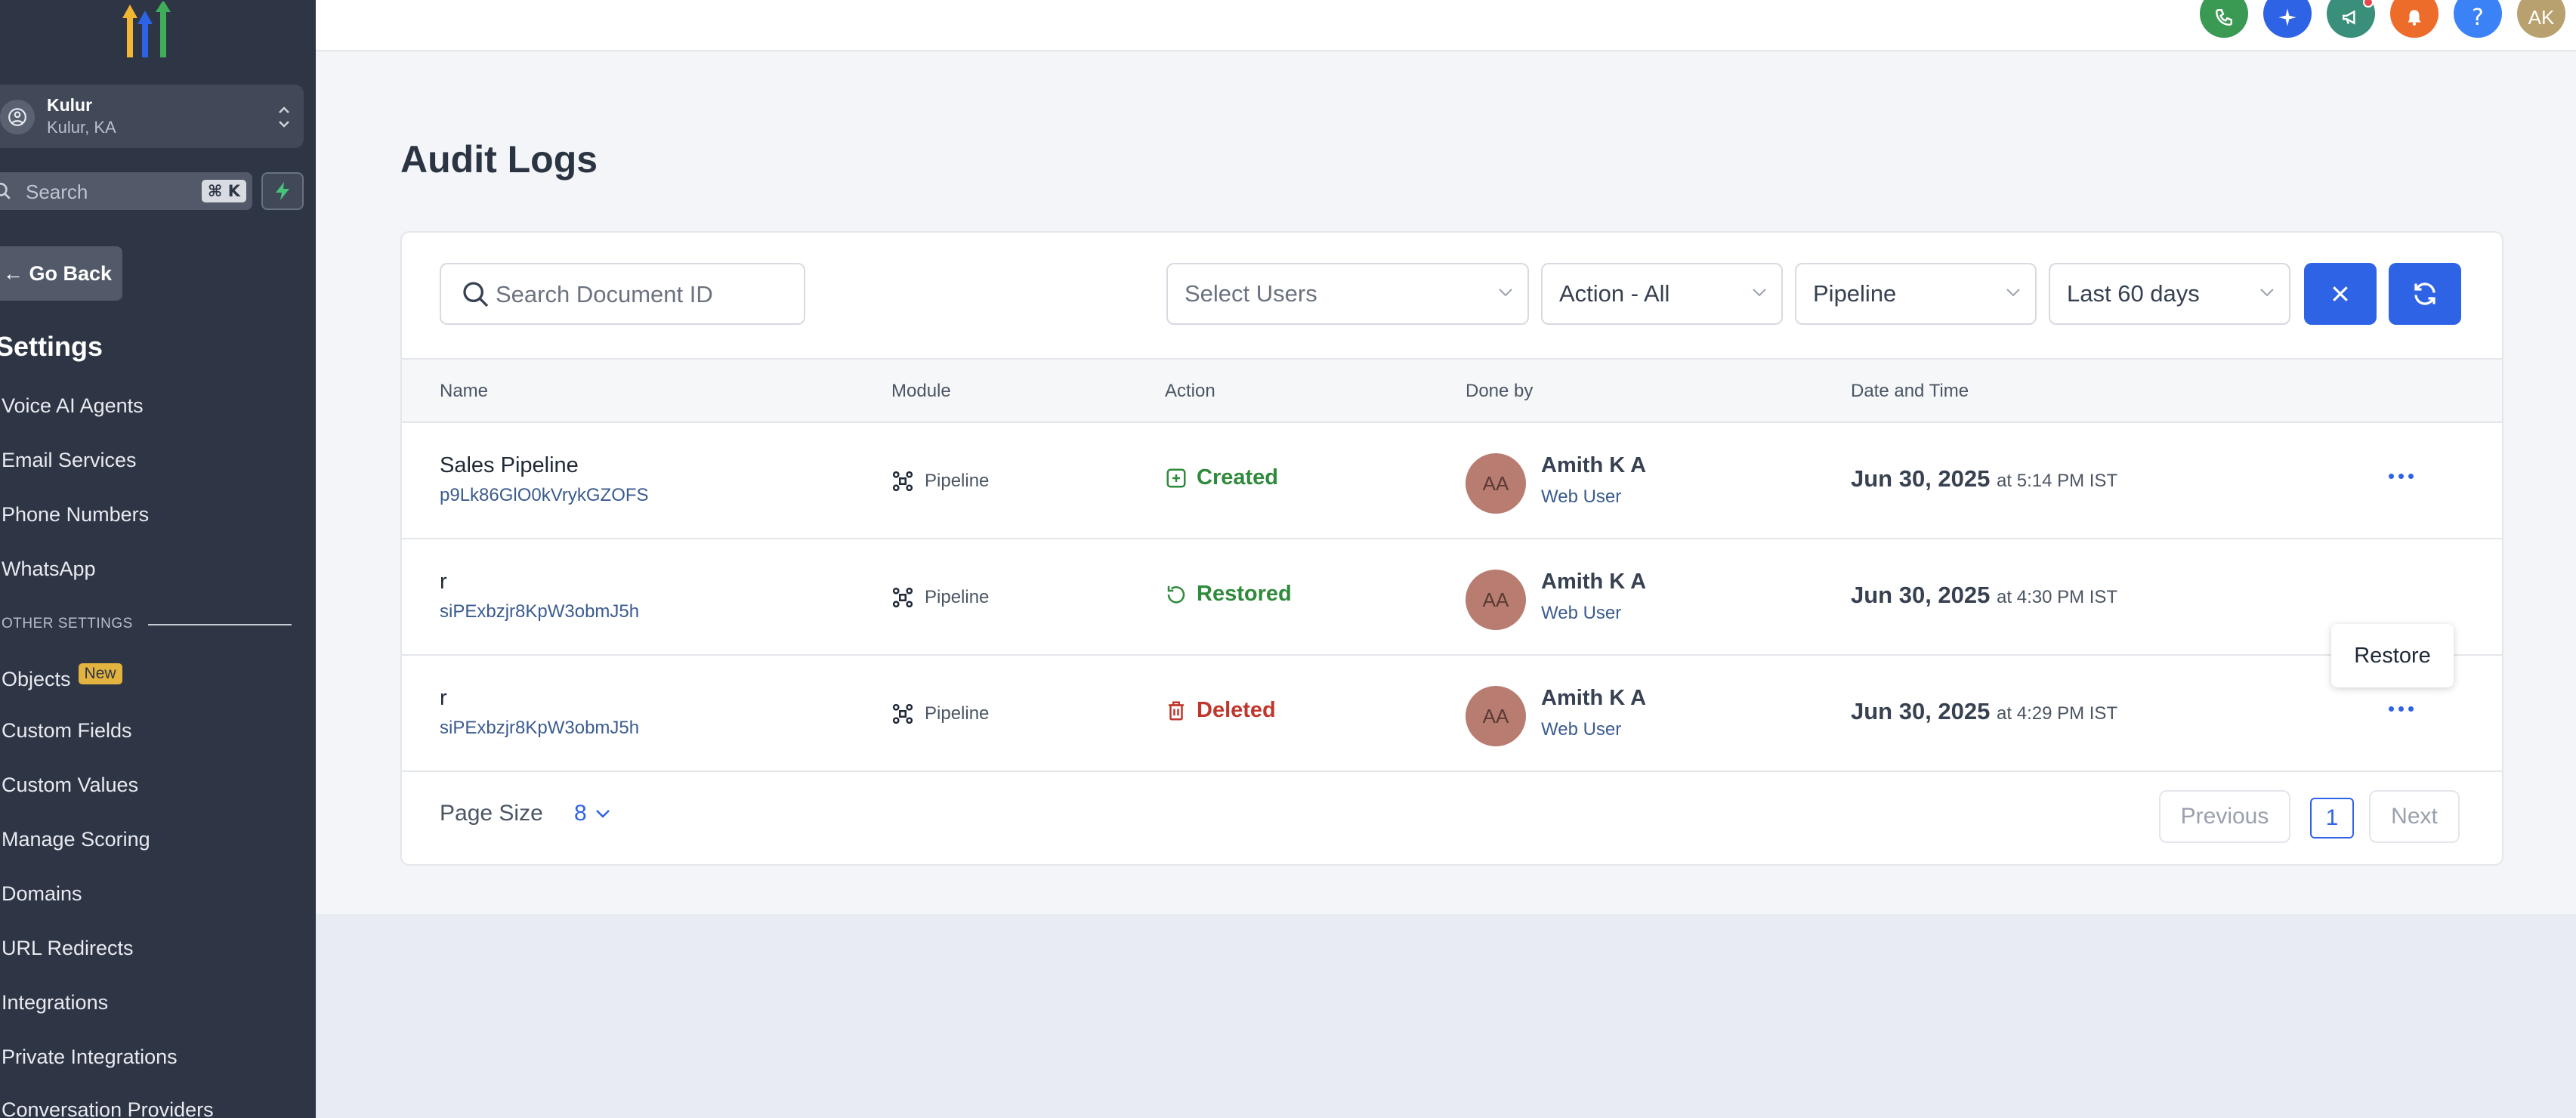  I want to click on document-search: Search Document ID, so click(622, 294).